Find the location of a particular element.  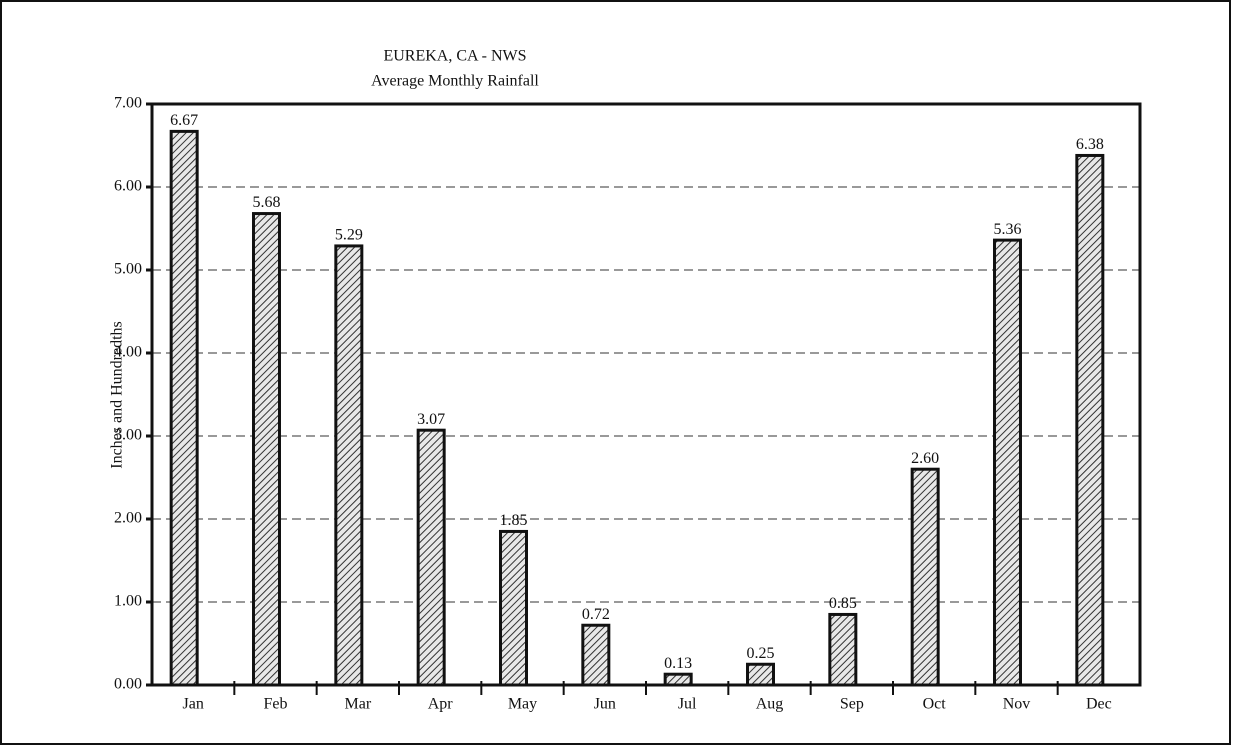

y-tick-label: 5.00 is located at coordinates (128, 269).